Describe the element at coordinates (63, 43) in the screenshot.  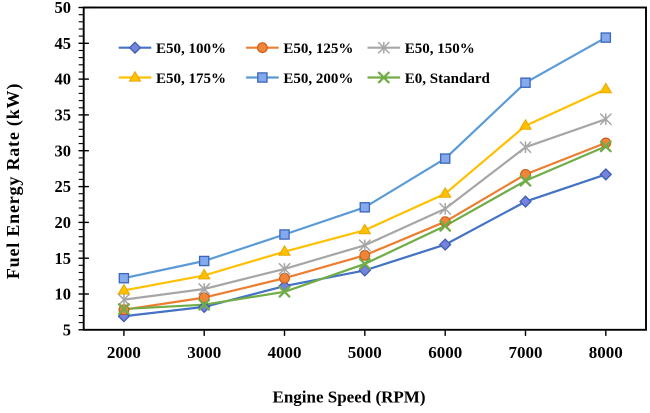
I see `svg-text: 45` at that location.